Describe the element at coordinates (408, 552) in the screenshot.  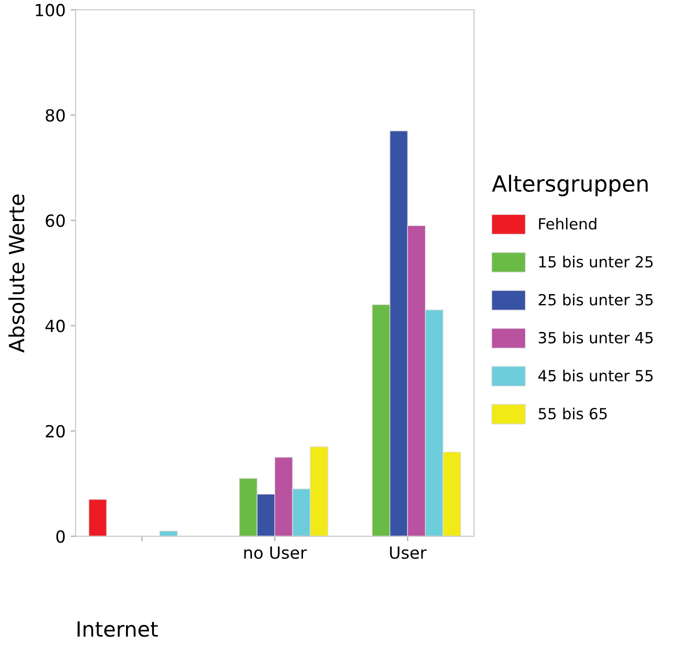
I see `x-tick-label: User` at that location.